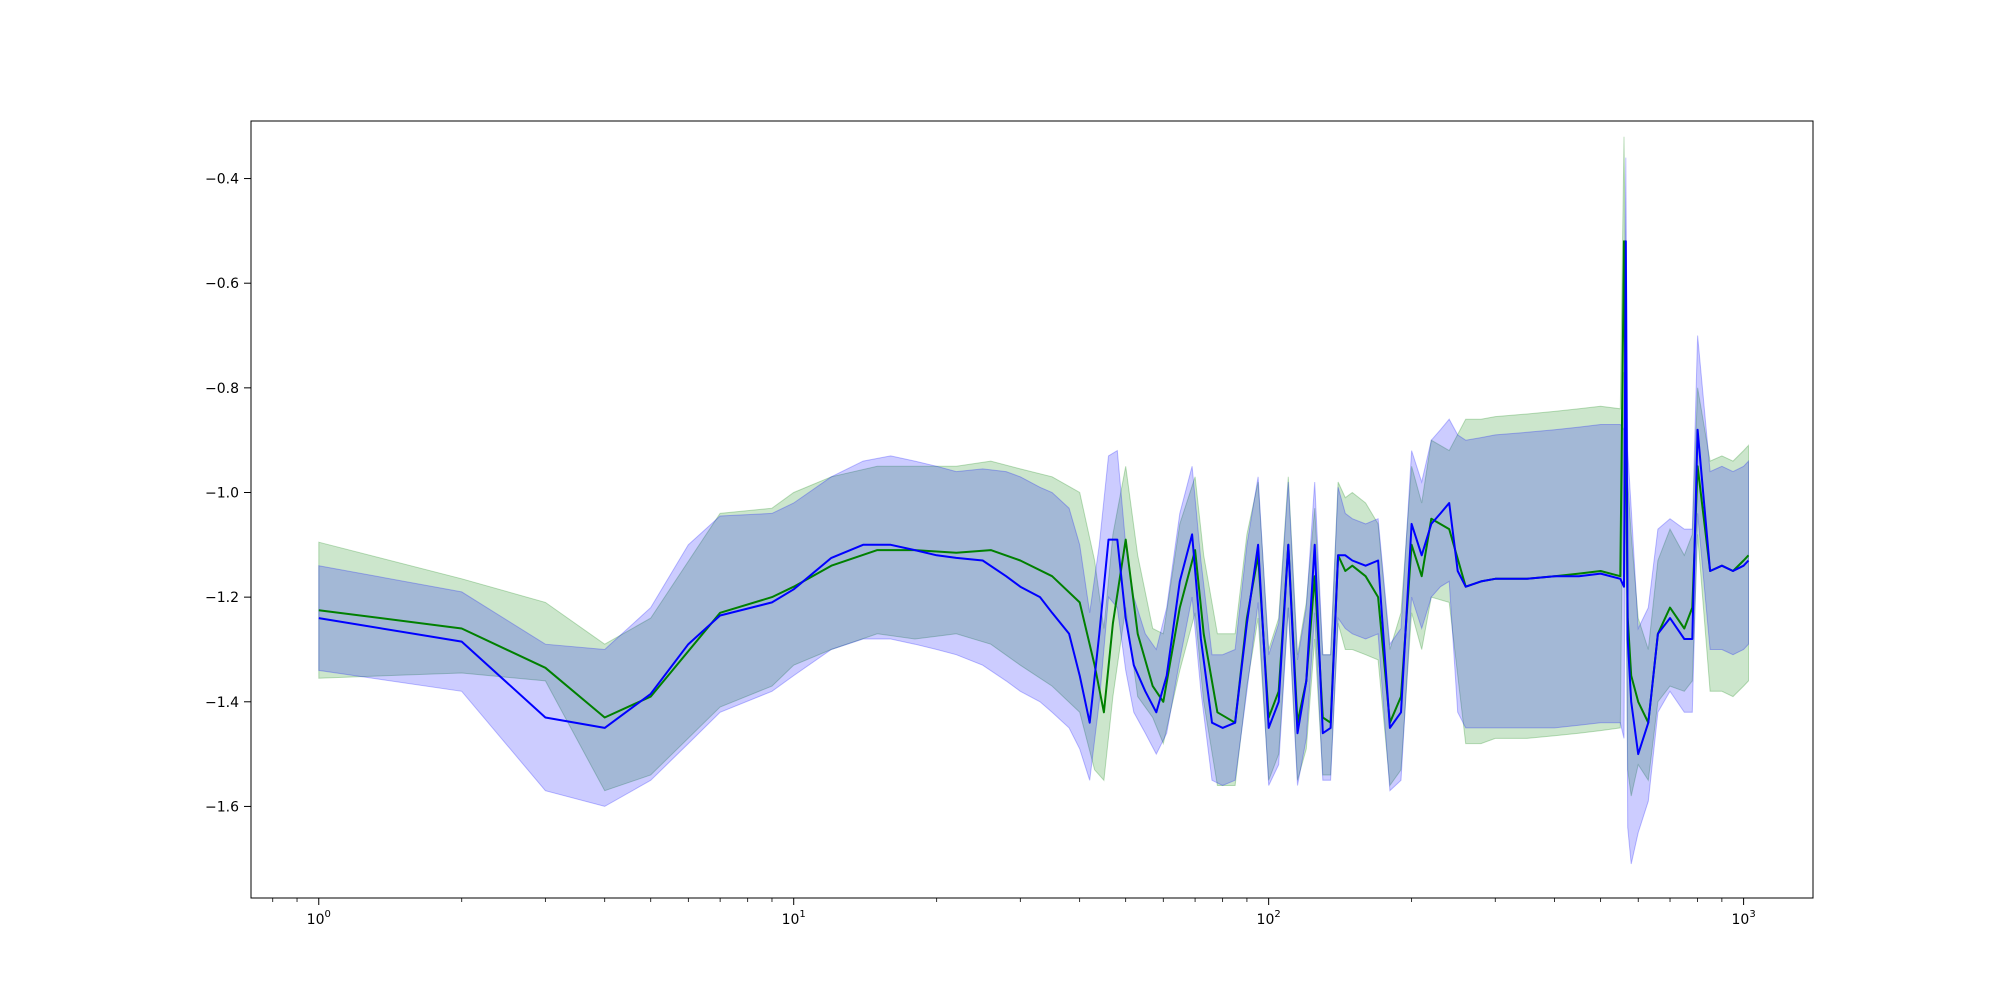 The height and width of the screenshot is (1000, 2000). What do you see at coordinates (1743, 918) in the screenshot?
I see `x-tick-label: 10³` at bounding box center [1743, 918].